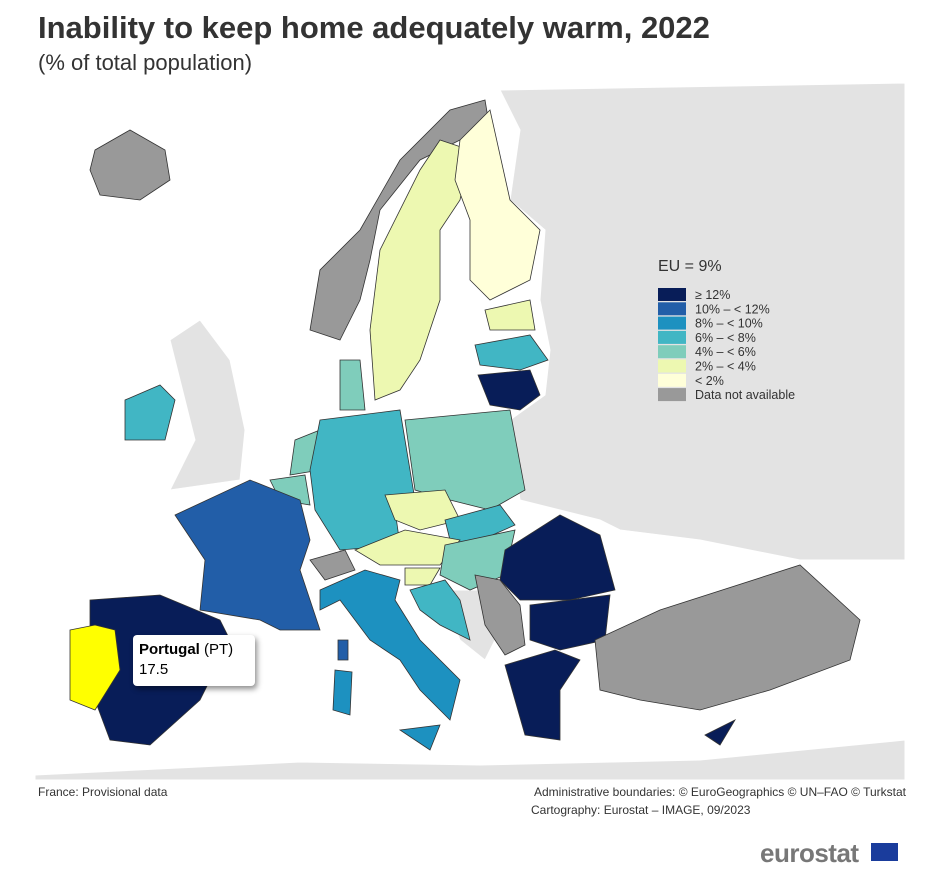 The image size is (928, 872). Describe the element at coordinates (305, 452) in the screenshot. I see `netherlands` at that location.